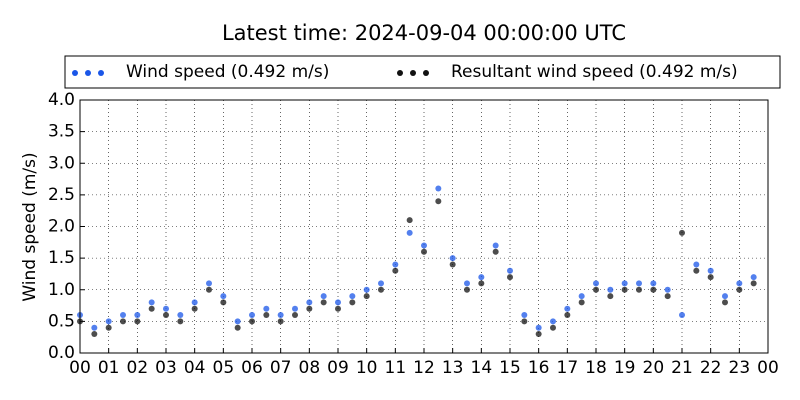 The image size is (800, 400). I want to click on y-tick-label: 1.0, so click(61, 290).